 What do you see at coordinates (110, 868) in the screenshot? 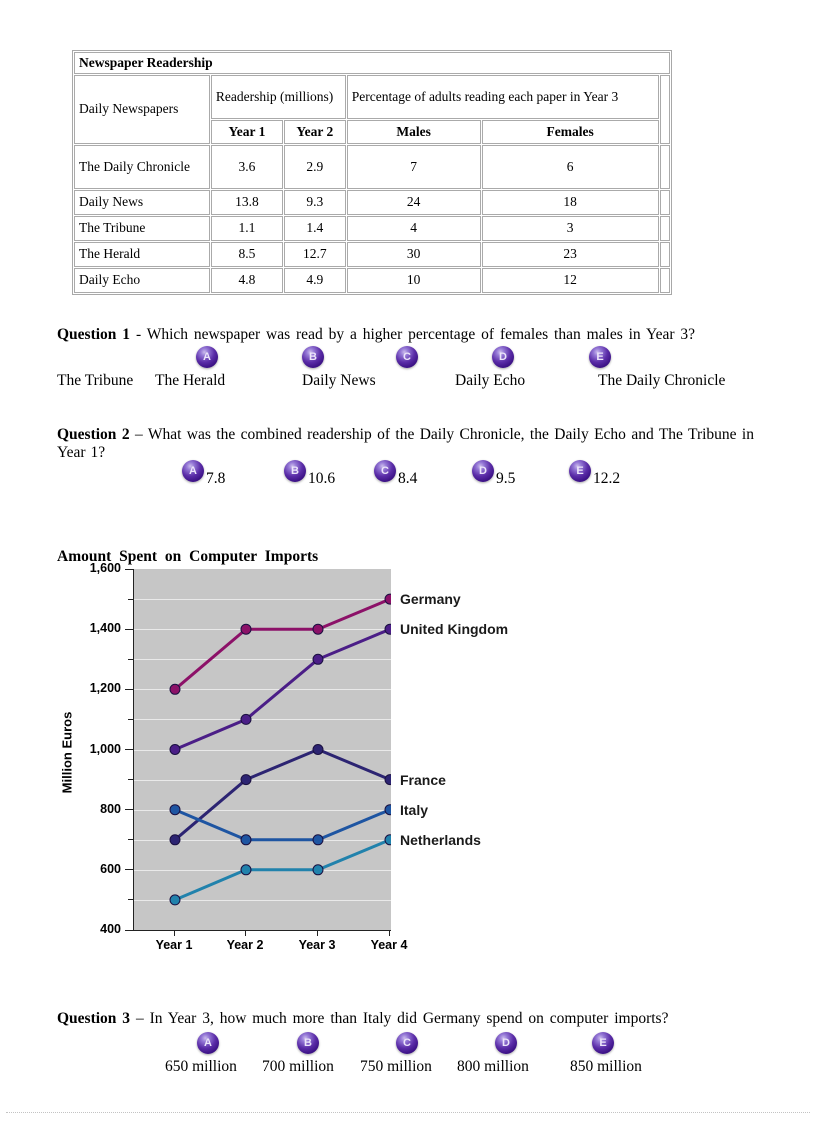
I see `y-axis-label: 600` at bounding box center [110, 868].